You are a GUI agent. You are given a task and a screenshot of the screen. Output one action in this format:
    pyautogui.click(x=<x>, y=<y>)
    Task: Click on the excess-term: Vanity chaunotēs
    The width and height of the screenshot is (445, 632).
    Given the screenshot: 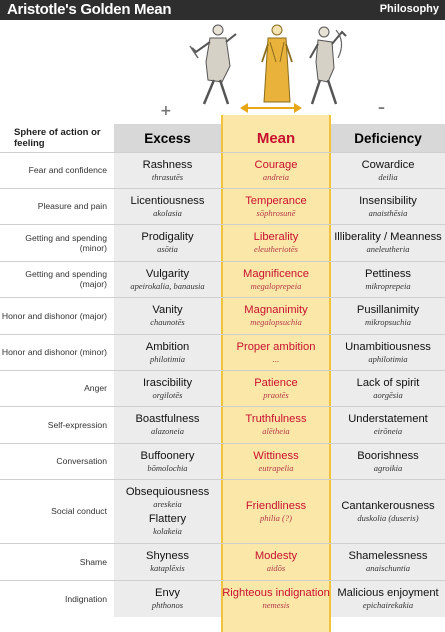 What is the action you would take?
    pyautogui.click(x=167, y=315)
    